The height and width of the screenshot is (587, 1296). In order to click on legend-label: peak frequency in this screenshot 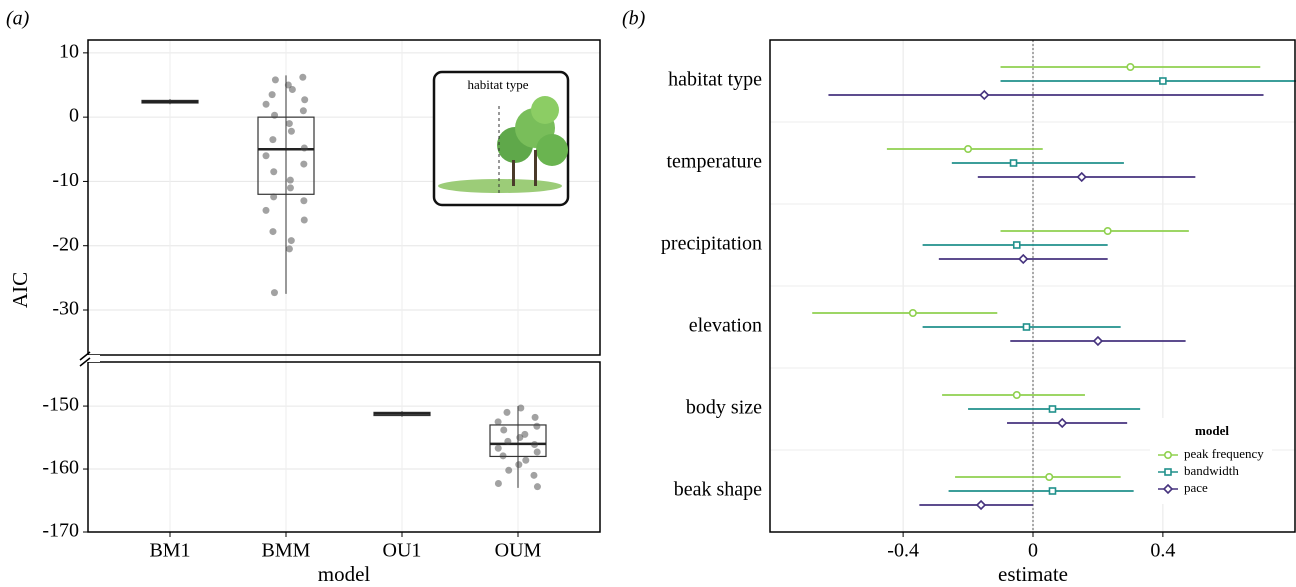, I will do `click(1224, 453)`.